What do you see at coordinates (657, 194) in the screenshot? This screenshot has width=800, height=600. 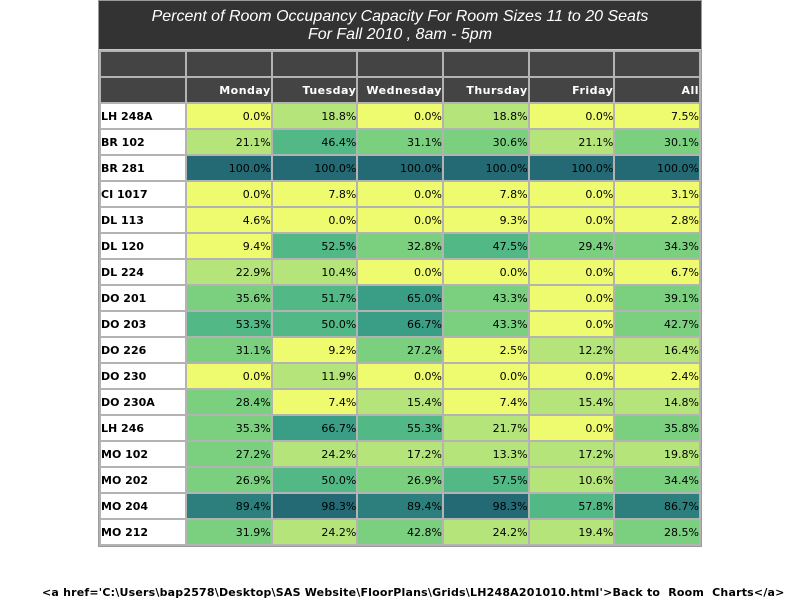 I see `heat-cell: 3.1%` at bounding box center [657, 194].